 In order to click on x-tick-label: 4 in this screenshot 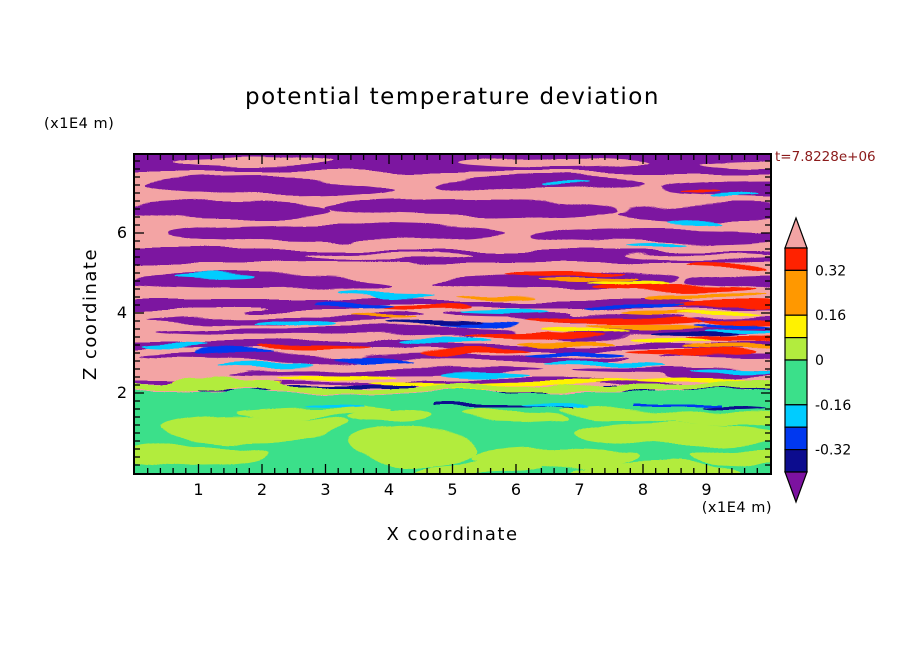, I will do `click(389, 489)`.